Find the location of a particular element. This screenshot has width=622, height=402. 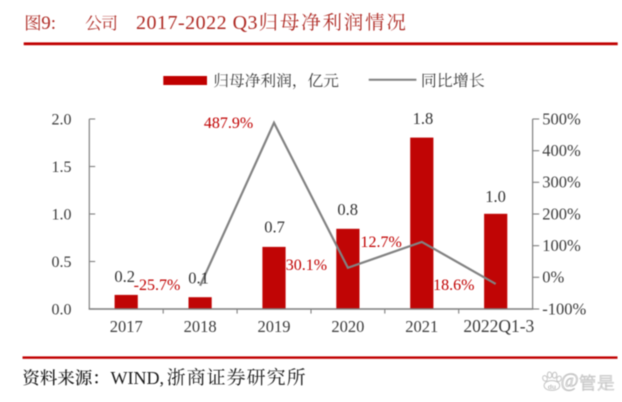

svg-text: 400% is located at coordinates (561, 150).